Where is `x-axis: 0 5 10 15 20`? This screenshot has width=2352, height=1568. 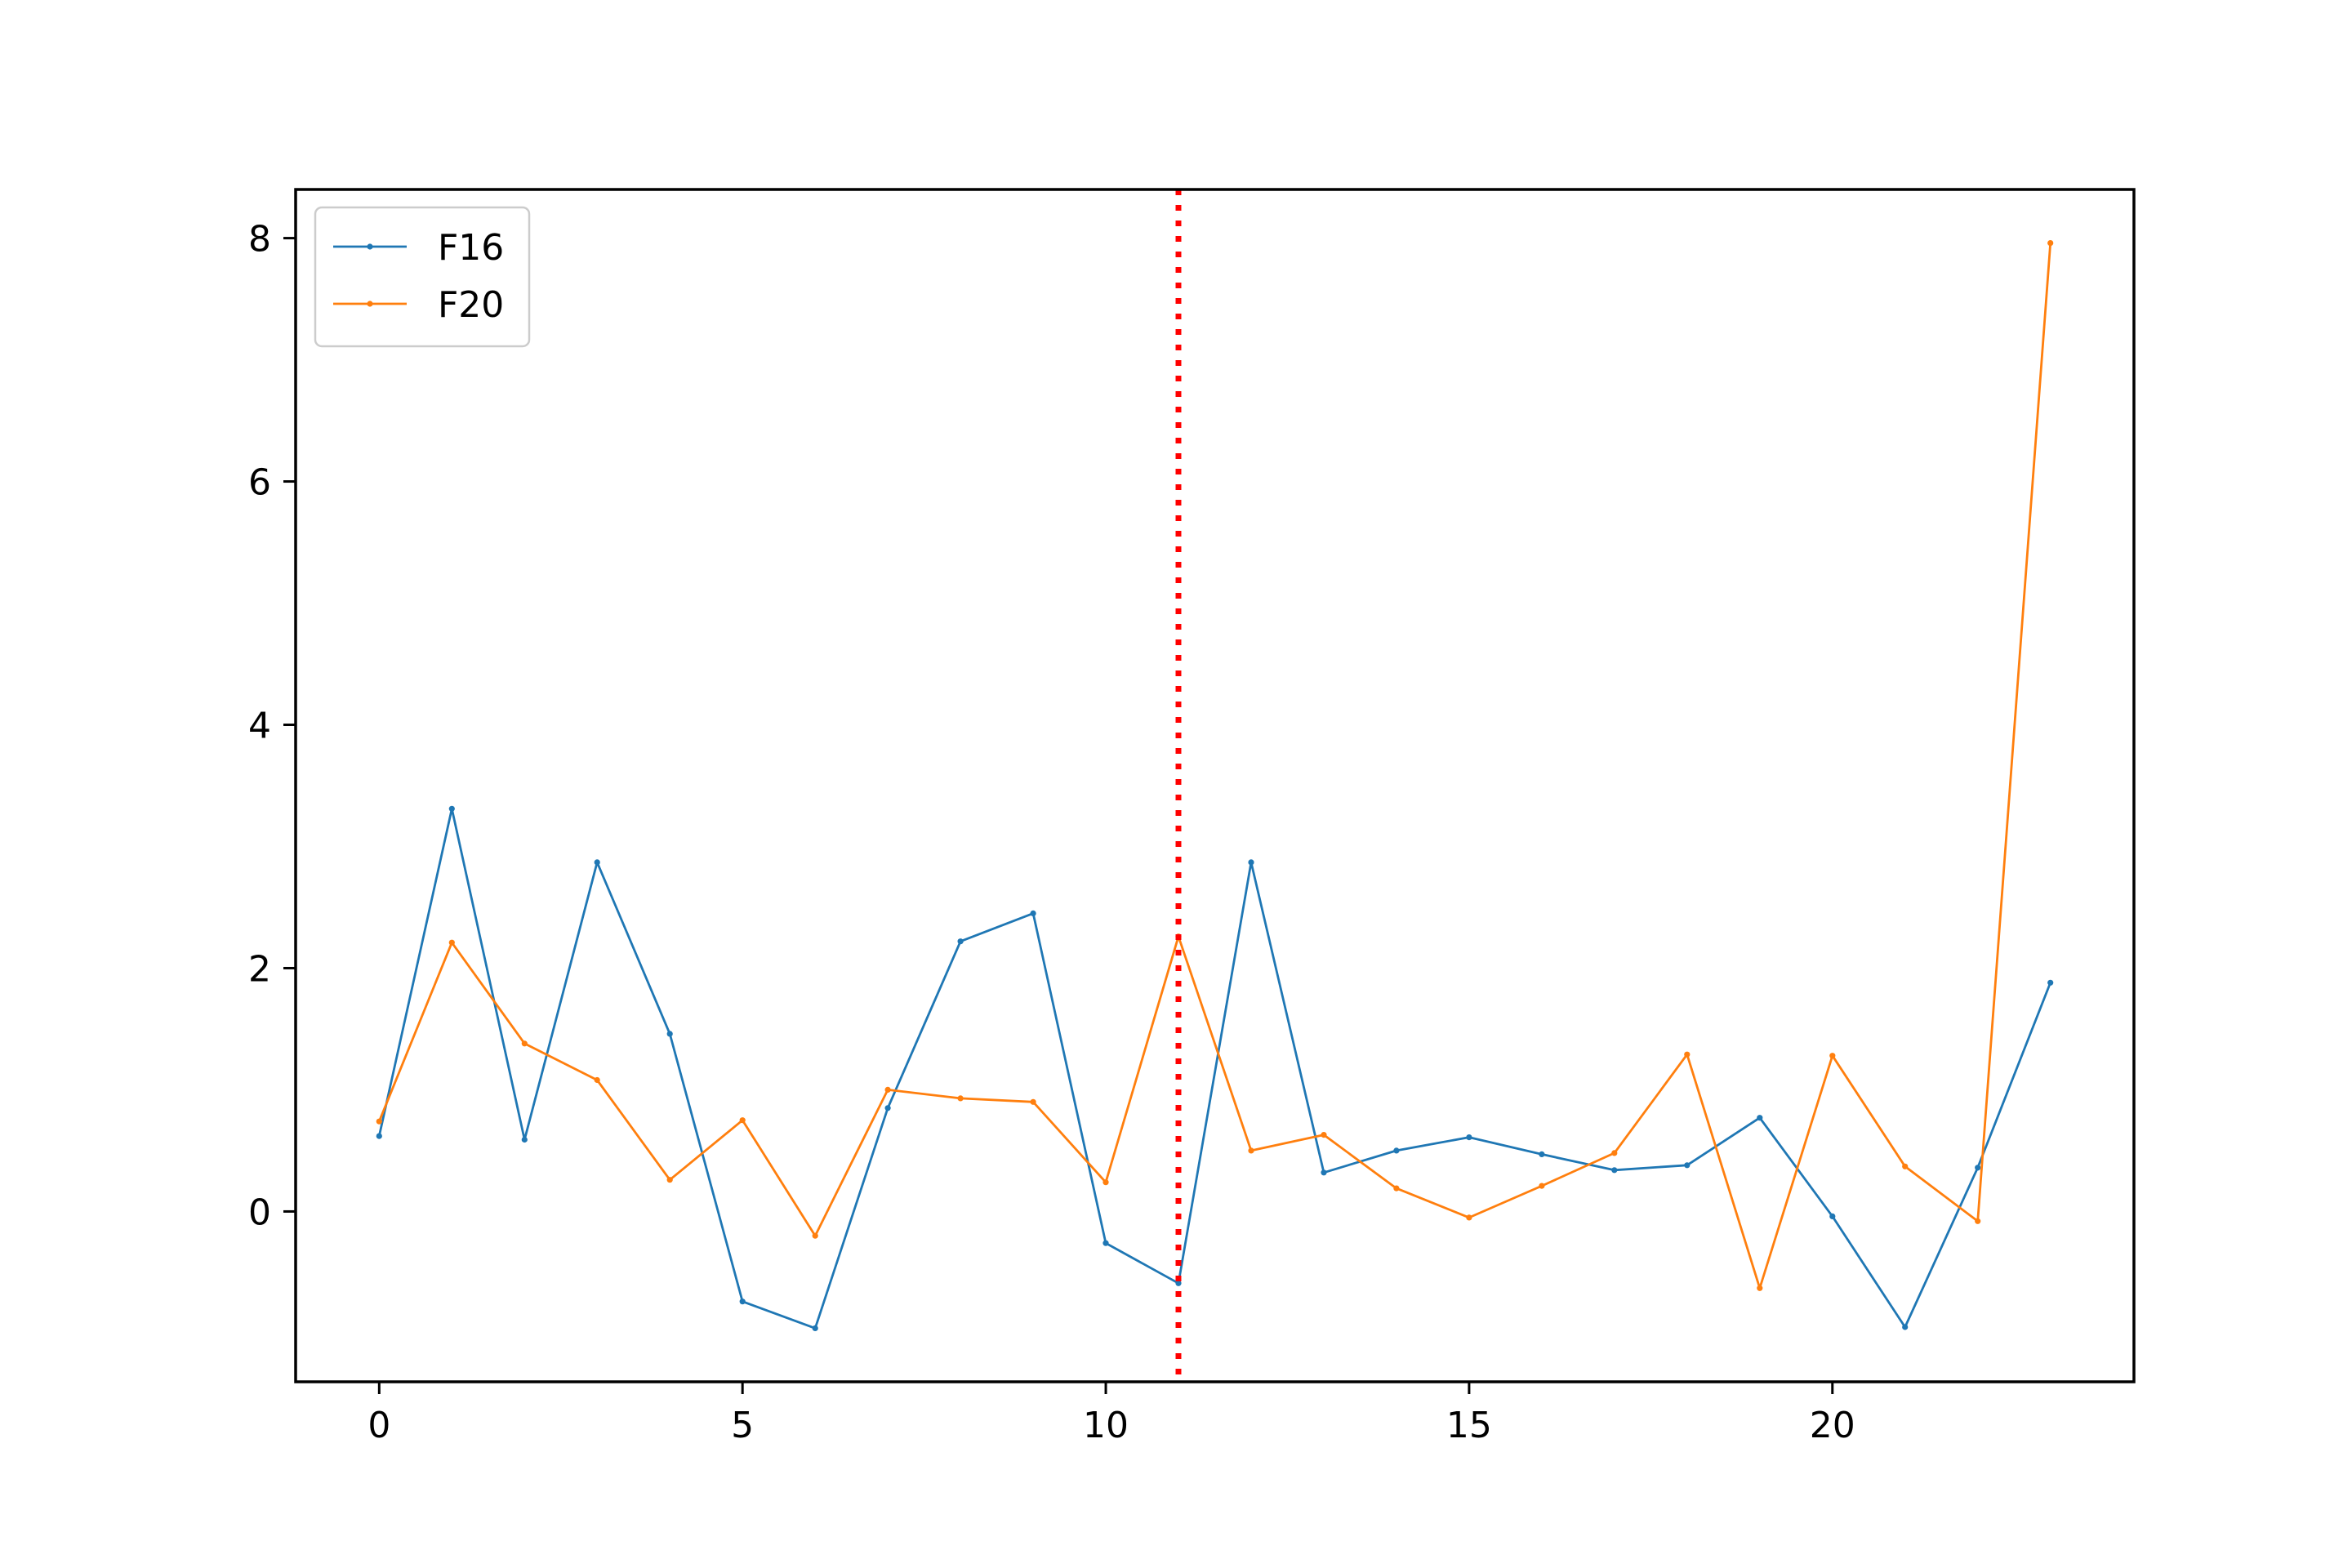 x-axis: 0 5 10 15 20 is located at coordinates (1111, 1414).